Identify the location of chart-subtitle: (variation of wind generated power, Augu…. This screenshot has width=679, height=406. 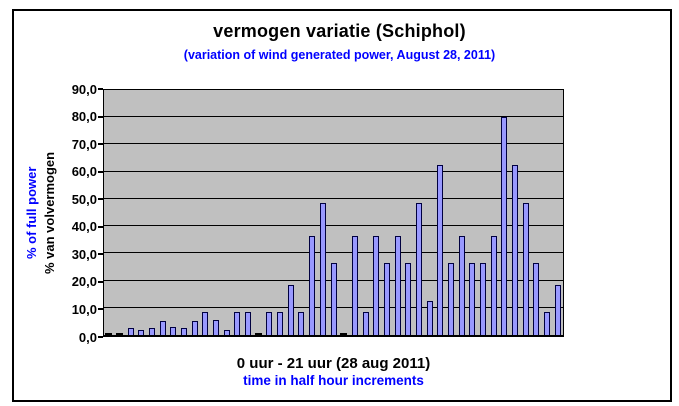
(339, 55).